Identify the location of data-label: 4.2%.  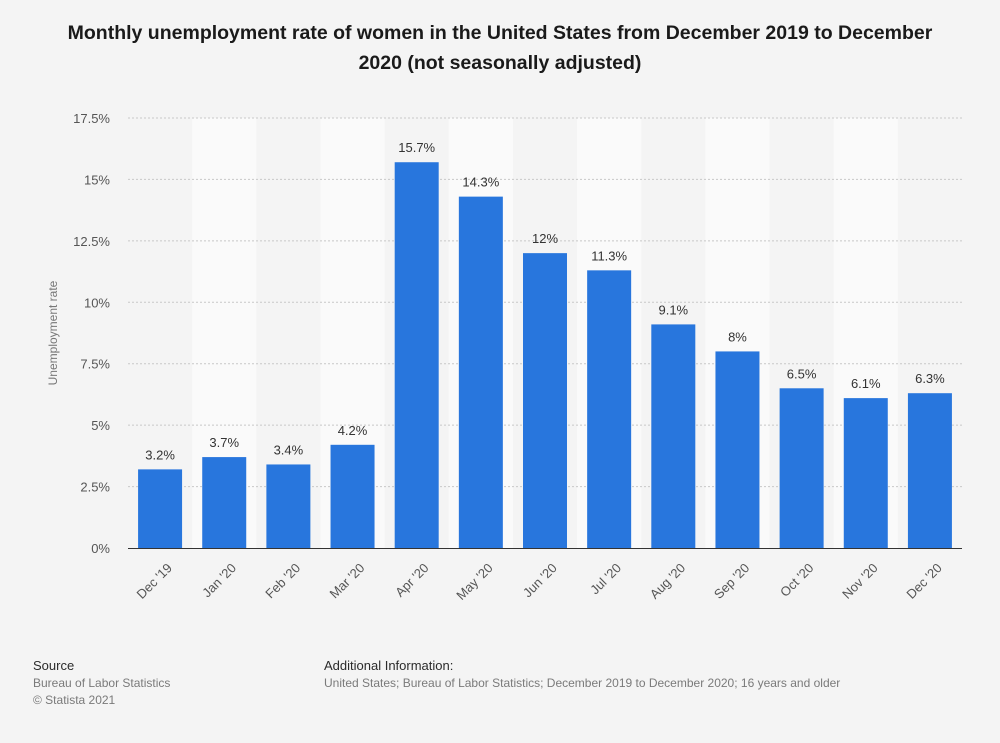
(353, 430).